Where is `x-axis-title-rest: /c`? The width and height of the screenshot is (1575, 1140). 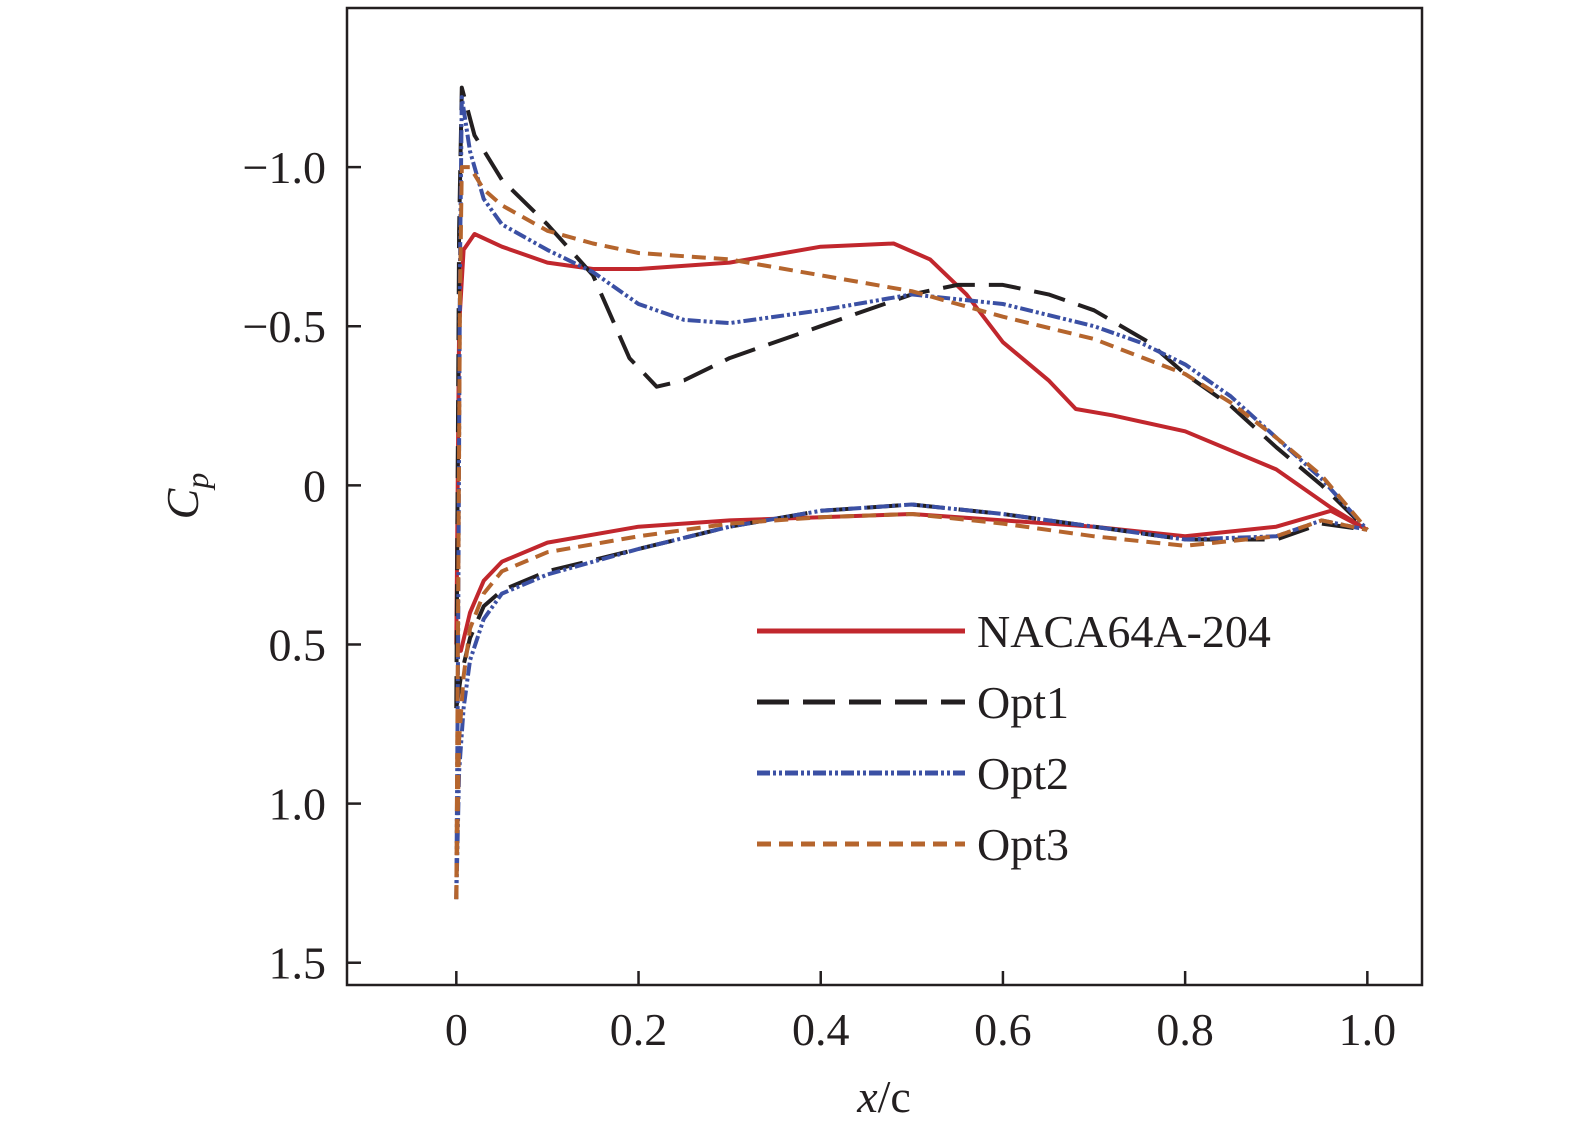 x-axis-title-rest: /c is located at coordinates (894, 1096).